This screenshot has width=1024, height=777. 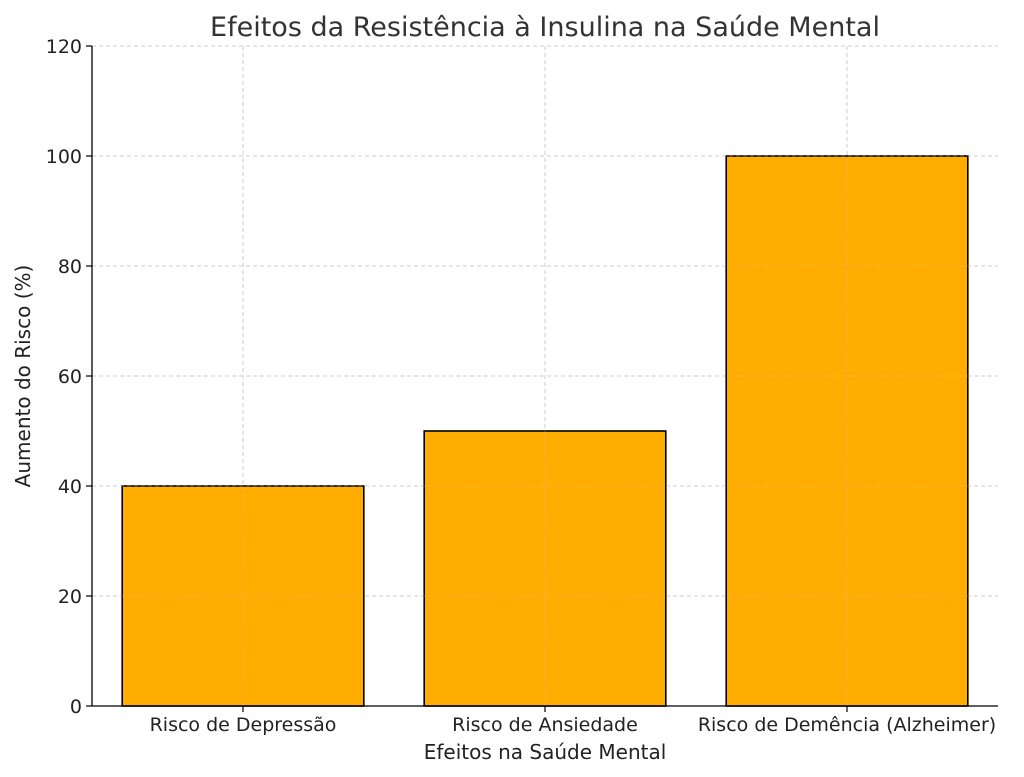 What do you see at coordinates (70, 267) in the screenshot?
I see `y-tick-label: 80` at bounding box center [70, 267].